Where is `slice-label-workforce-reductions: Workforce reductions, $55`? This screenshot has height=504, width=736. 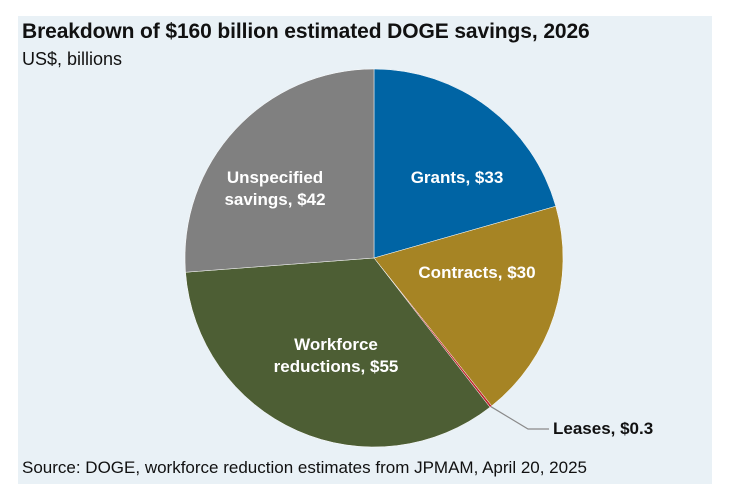 slice-label-workforce-reductions: Workforce reductions, $55 is located at coordinates (336, 355).